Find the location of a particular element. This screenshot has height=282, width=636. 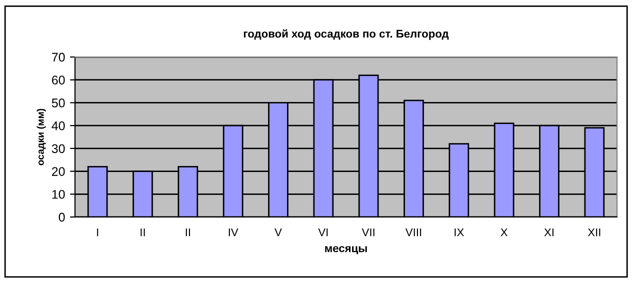

y-tick-label: 20 is located at coordinates (58, 171).